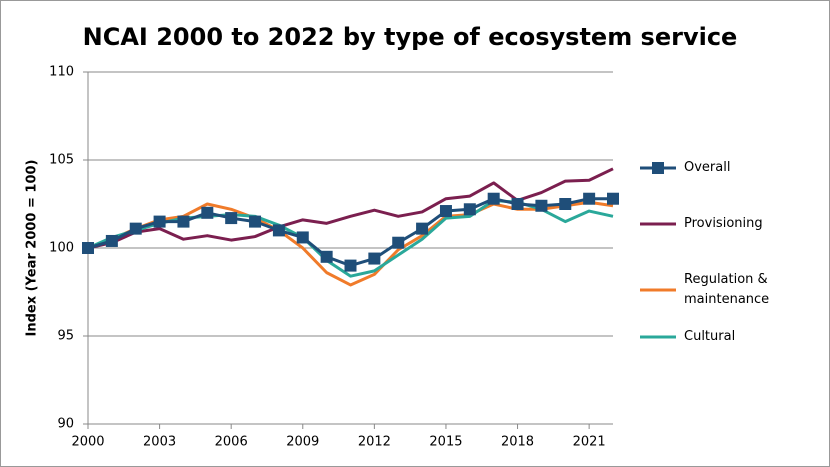 Image resolution: width=830 pixels, height=467 pixels. I want to click on x-tick-label: 2003, so click(159, 442).